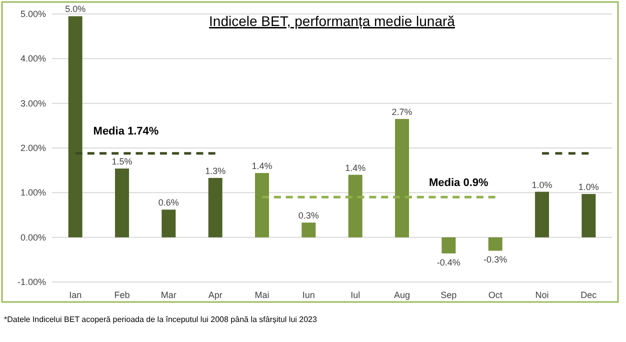  What do you see at coordinates (308, 215) in the screenshot?
I see `data-label: 0.3%` at bounding box center [308, 215].